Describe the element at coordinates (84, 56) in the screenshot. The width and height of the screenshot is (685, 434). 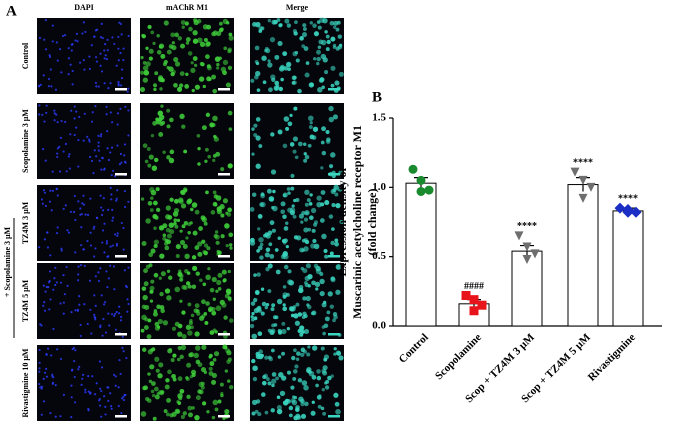
I see `micrograph` at that location.